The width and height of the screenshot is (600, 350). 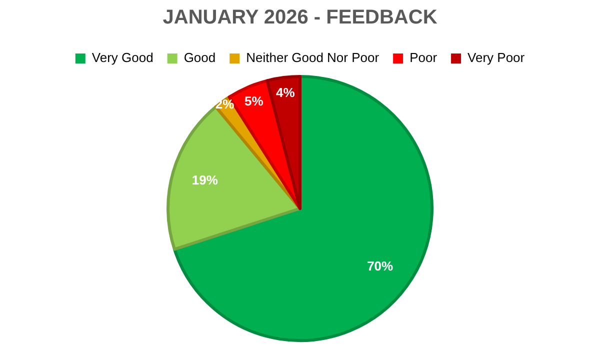 I want to click on data-label: 5%, so click(x=254, y=100).